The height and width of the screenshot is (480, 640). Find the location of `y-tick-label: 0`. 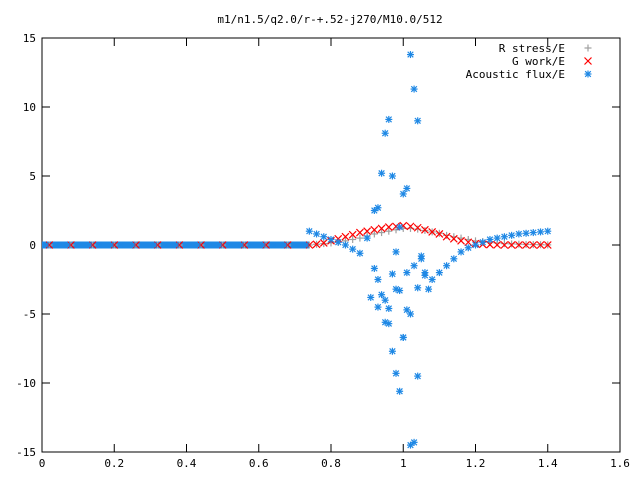

y-tick-label: 0 is located at coordinates (32, 245).